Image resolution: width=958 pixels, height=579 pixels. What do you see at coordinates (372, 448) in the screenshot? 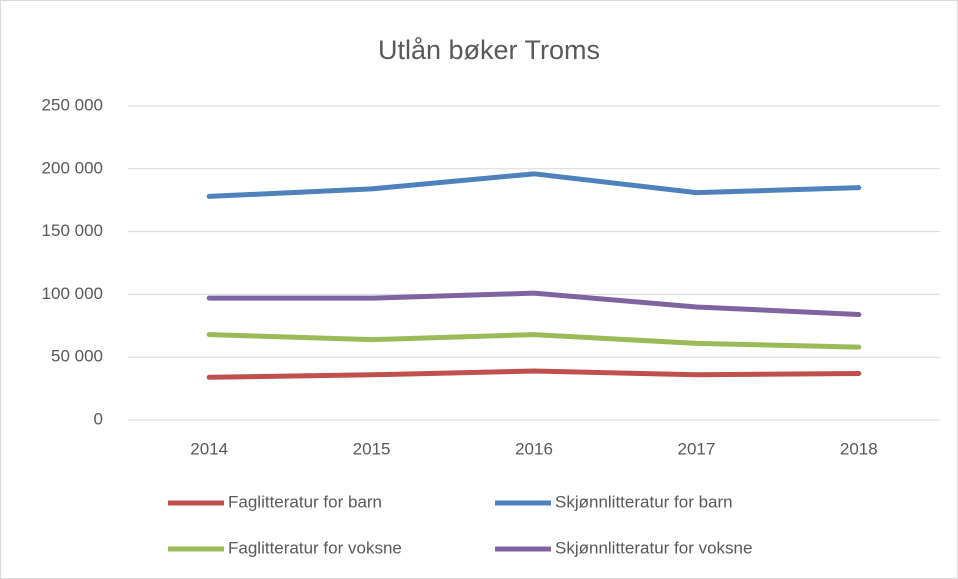
I see `x-tick-label: 2015` at bounding box center [372, 448].